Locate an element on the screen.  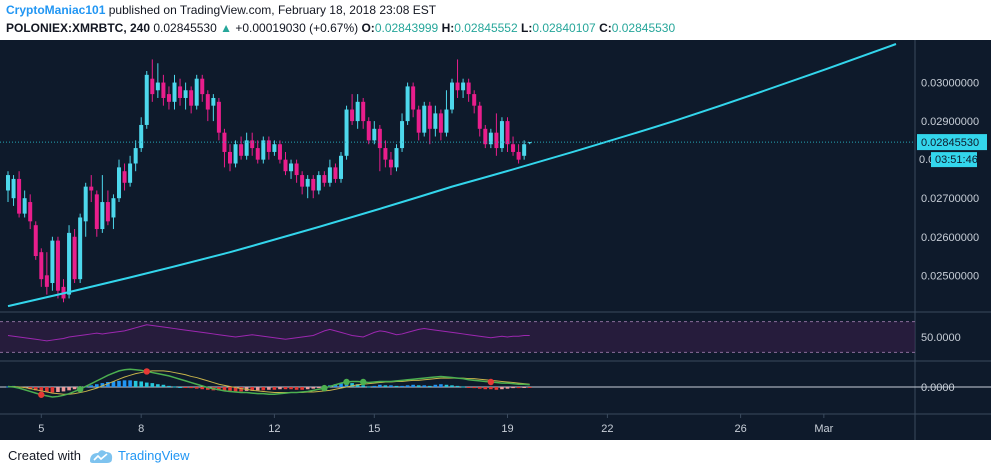
x-tick-label: 22 is located at coordinates (607, 429).